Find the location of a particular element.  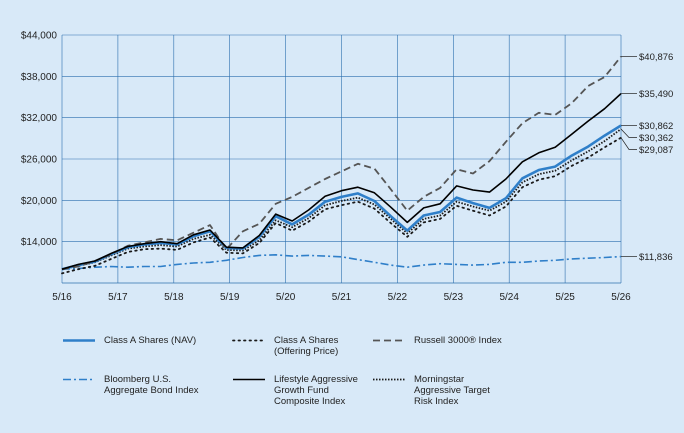

legend-item-russell: Russell 3000® Index is located at coordinates (437, 340).